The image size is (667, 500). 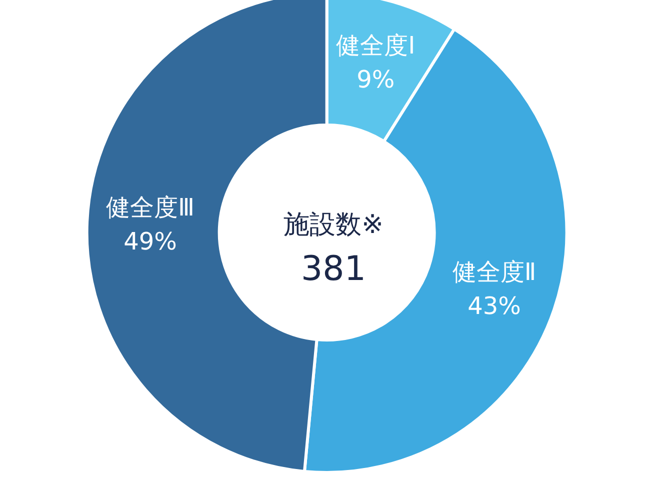 What do you see at coordinates (375, 80) in the screenshot?
I see `data-label: 9%` at bounding box center [375, 80].